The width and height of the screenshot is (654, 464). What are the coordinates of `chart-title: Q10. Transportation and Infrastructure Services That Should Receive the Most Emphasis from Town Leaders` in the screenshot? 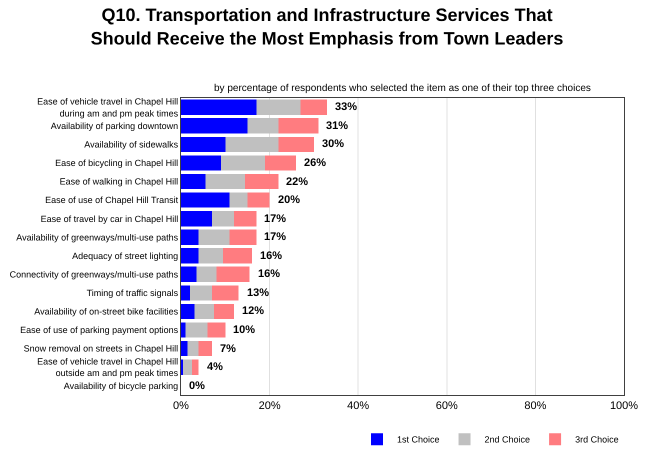 It's located at (327, 26).